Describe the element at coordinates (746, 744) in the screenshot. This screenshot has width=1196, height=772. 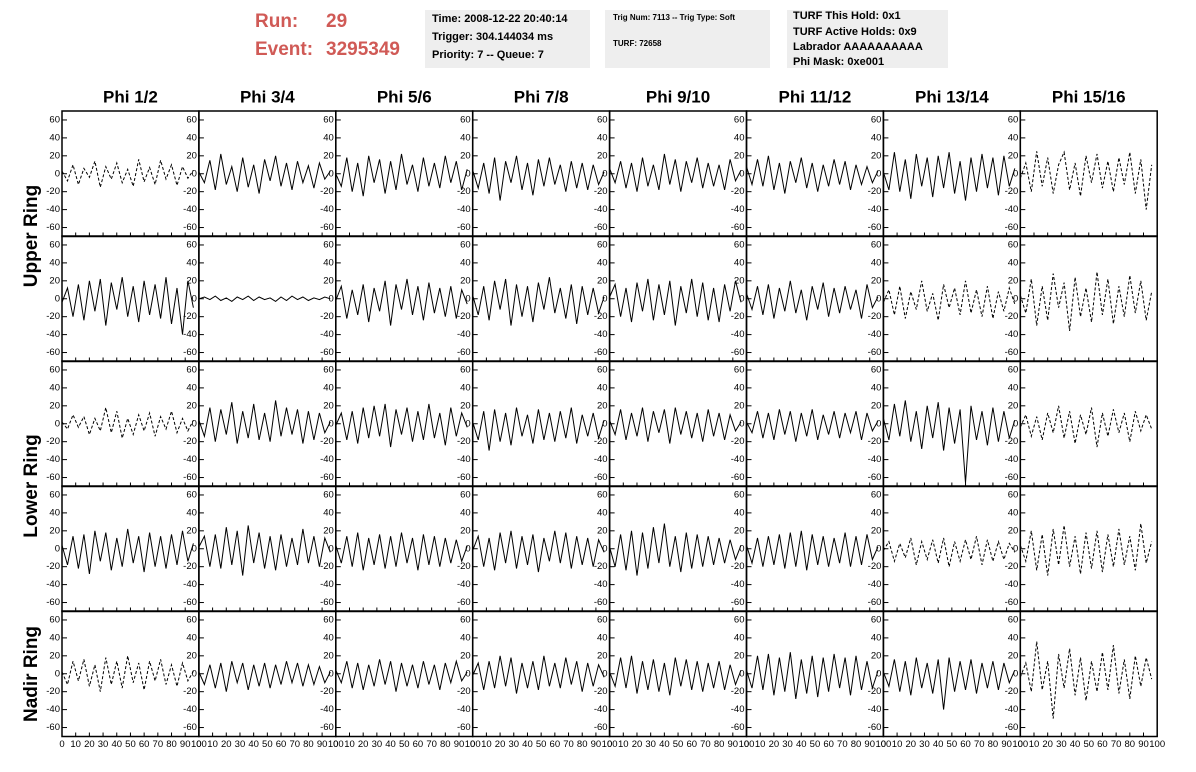
I see `x-tick-label: 0` at that location.